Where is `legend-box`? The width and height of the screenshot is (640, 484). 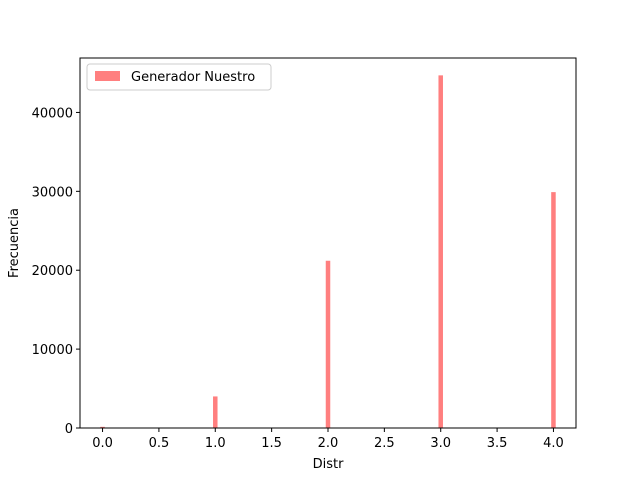 legend-box is located at coordinates (179, 77).